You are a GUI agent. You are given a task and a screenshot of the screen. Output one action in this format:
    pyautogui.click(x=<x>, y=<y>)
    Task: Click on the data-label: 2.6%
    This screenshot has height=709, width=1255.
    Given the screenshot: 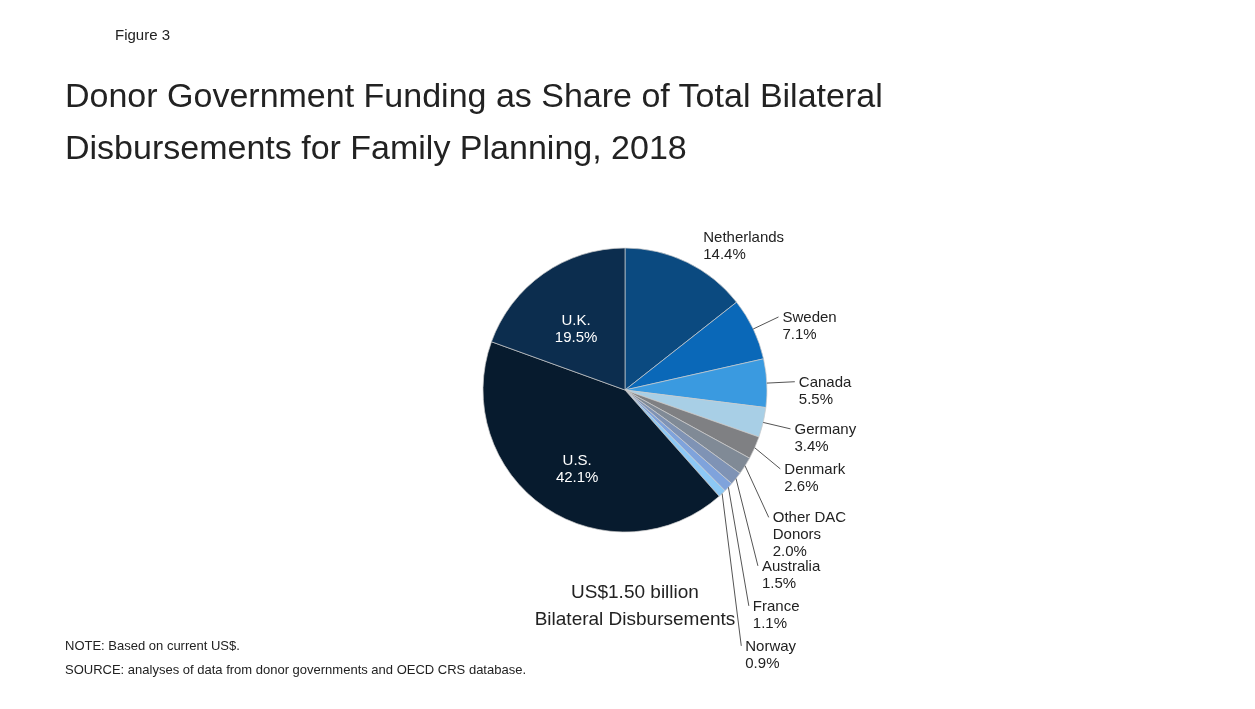 What is the action you would take?
    pyautogui.click(x=801, y=485)
    